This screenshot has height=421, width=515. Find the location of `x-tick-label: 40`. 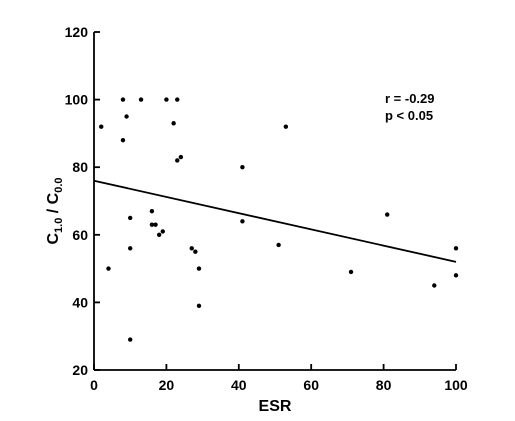

x-tick-label: 40 is located at coordinates (239, 385).